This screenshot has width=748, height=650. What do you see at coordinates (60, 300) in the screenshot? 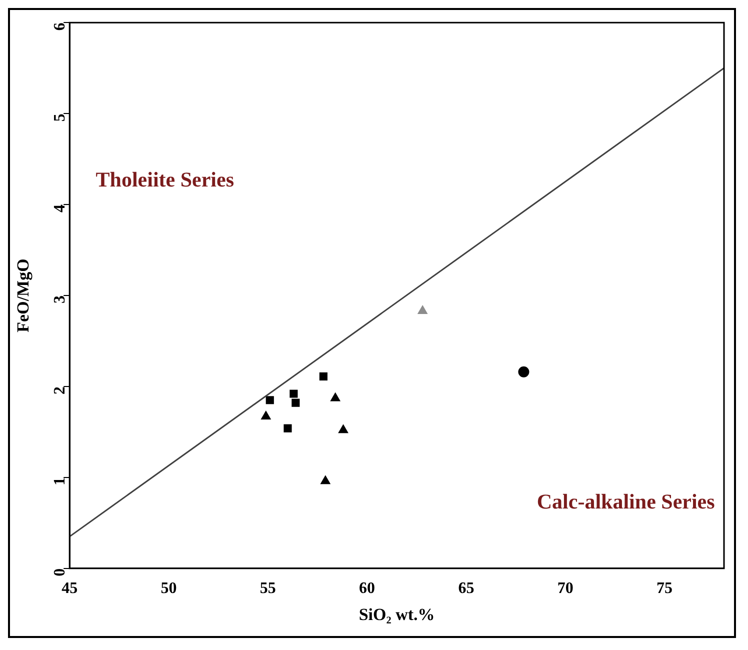
I see `y-tick-label: 3` at bounding box center [60, 300].